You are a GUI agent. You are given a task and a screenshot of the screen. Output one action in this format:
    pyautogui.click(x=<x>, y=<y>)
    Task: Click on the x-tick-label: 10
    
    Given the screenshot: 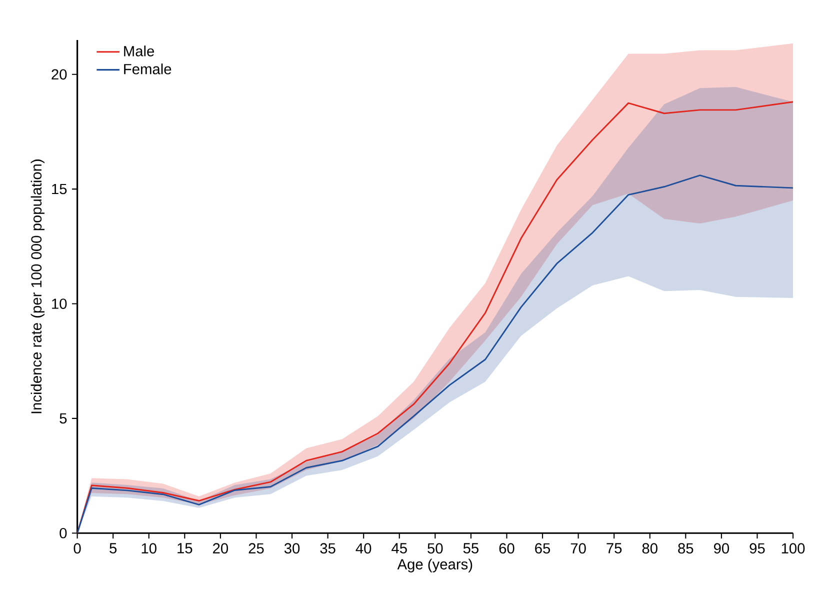 What is the action you would take?
    pyautogui.click(x=149, y=548)
    